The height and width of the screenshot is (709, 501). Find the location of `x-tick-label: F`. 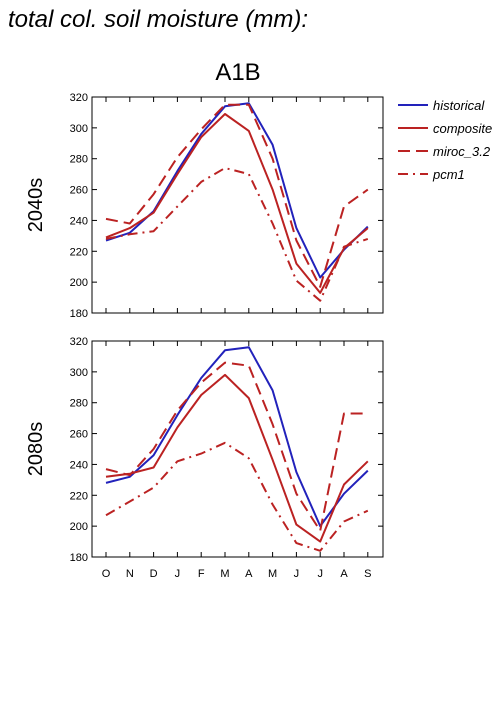

x-tick-label: F is located at coordinates (201, 574).